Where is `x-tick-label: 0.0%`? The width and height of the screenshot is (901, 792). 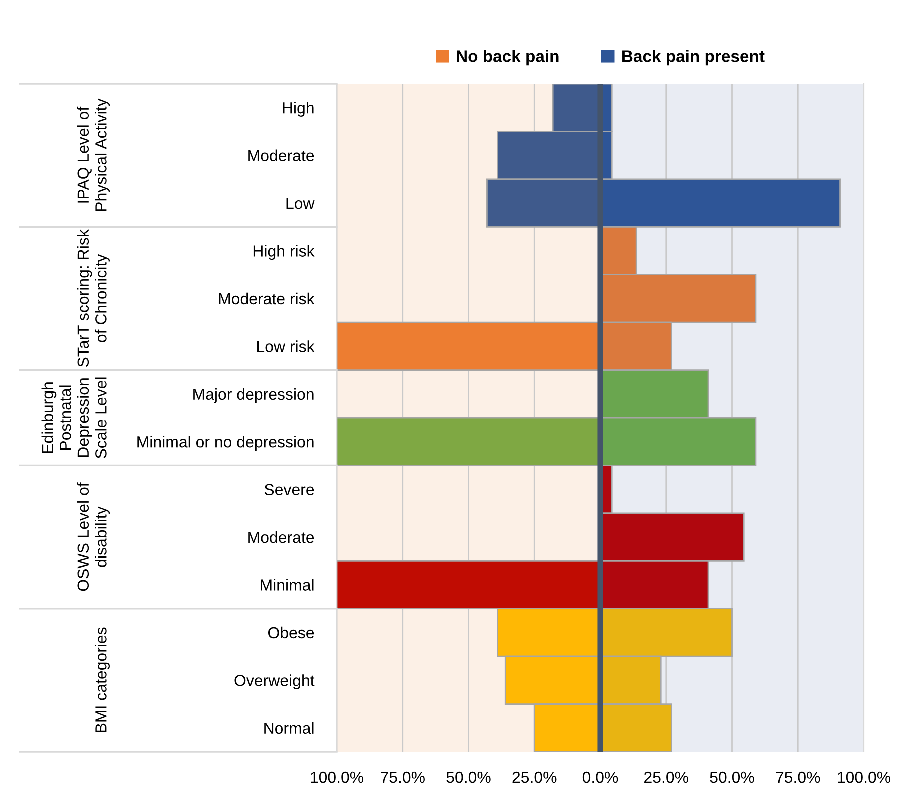
x-tick-label: 0.0% is located at coordinates (600, 778).